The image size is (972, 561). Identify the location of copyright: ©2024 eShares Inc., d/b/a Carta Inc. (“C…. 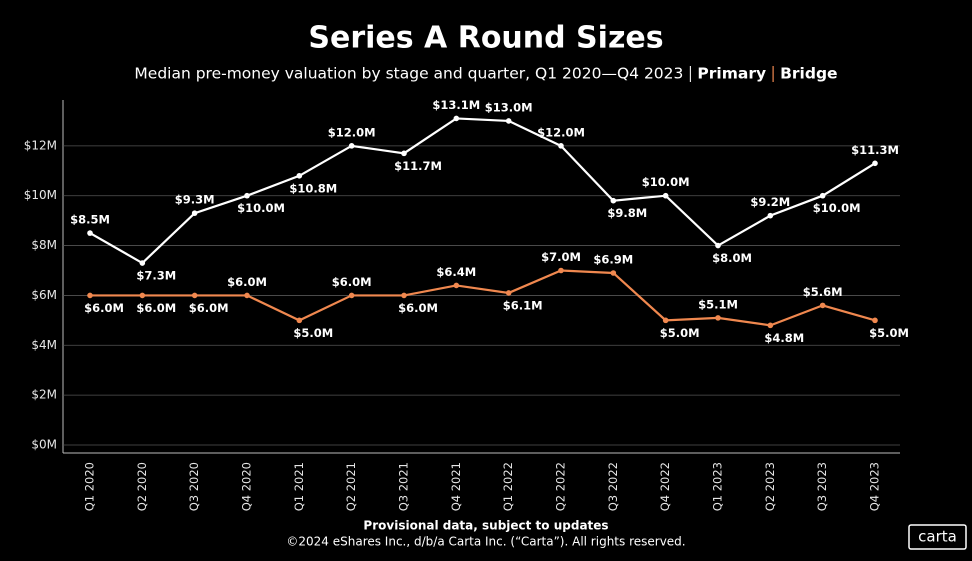
(485, 542).